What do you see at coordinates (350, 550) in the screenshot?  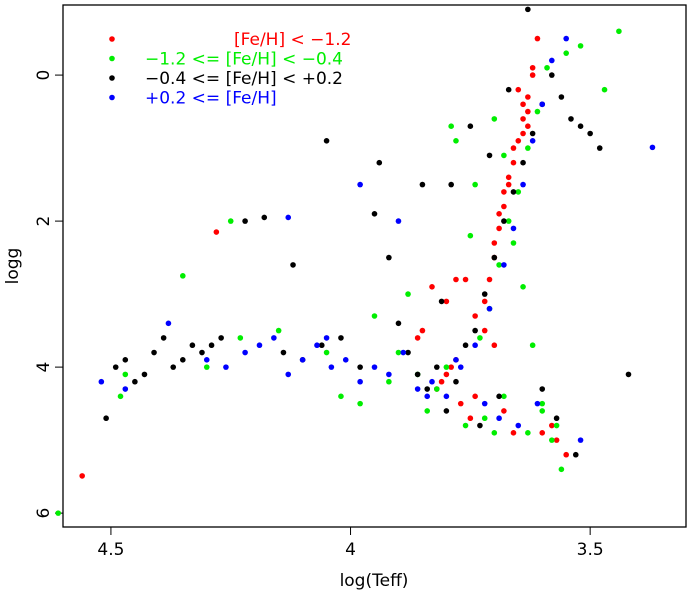 I see `x-tick-label: 4` at bounding box center [350, 550].